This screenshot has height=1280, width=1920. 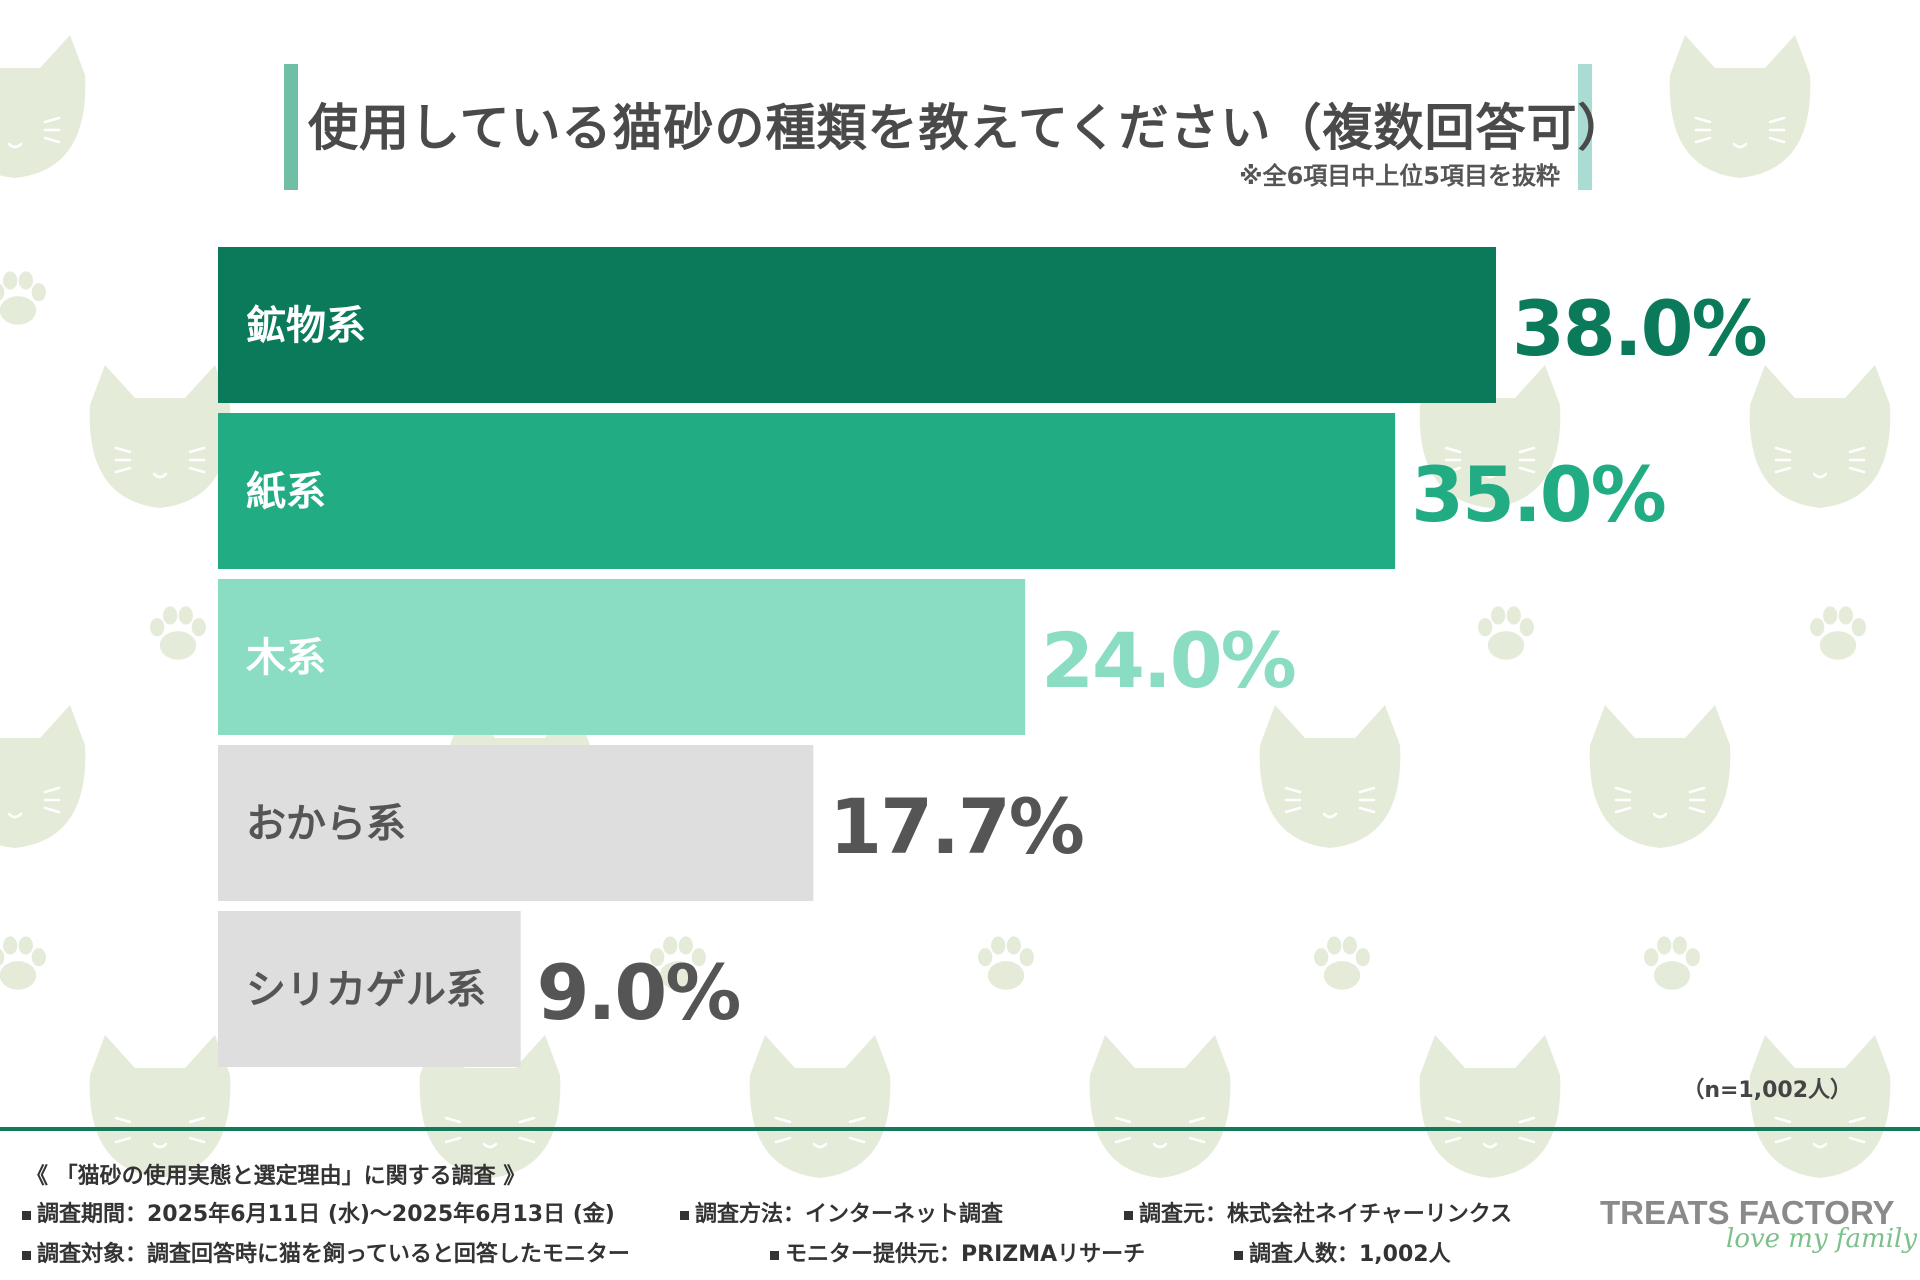 I want to click on survey-respondents: 調査人数：1,002人, so click(x=1342, y=1252).